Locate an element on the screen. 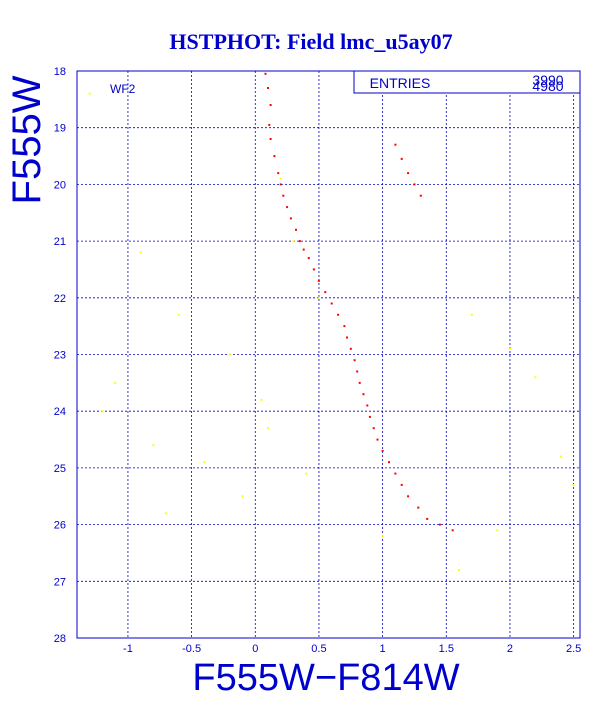 The image size is (612, 714). x-tick-label-3: 0.5 is located at coordinates (318, 649).